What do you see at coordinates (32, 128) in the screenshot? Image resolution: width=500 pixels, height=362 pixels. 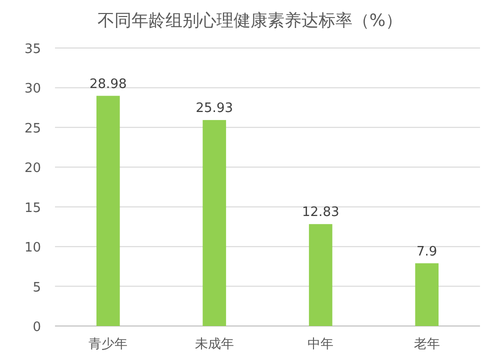 I see `y-tick-label: 25` at bounding box center [32, 128].